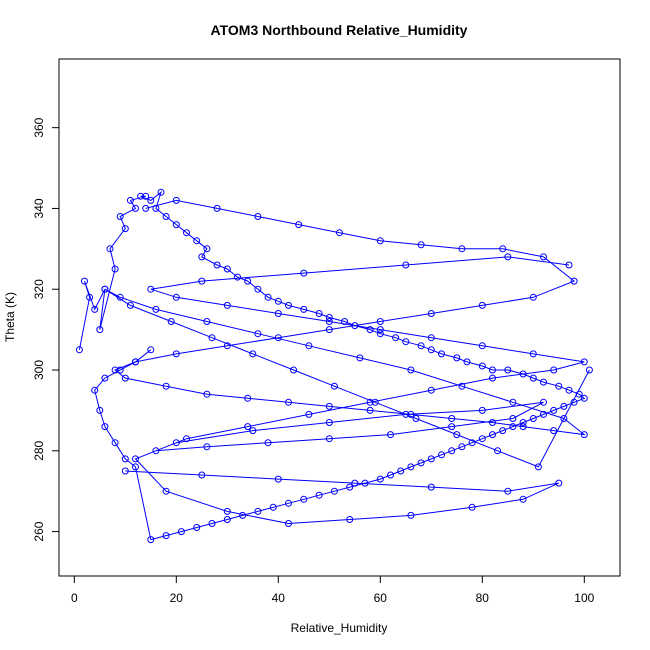 The width and height of the screenshot is (650, 650). What do you see at coordinates (279, 598) in the screenshot?
I see `x-tick-label: 40` at bounding box center [279, 598].